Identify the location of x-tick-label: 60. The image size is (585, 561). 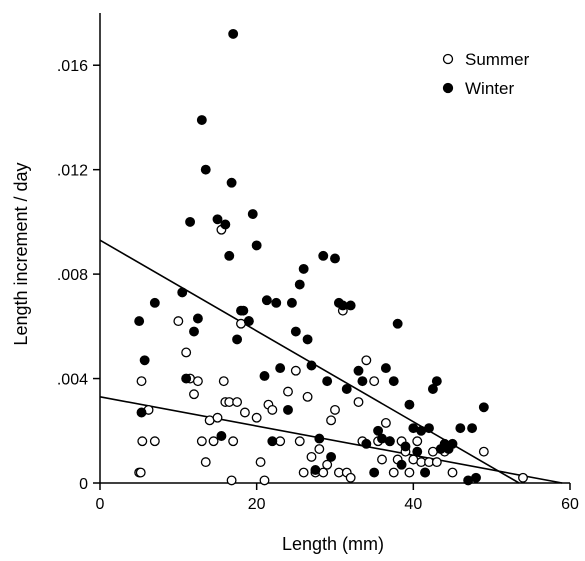
(570, 504).